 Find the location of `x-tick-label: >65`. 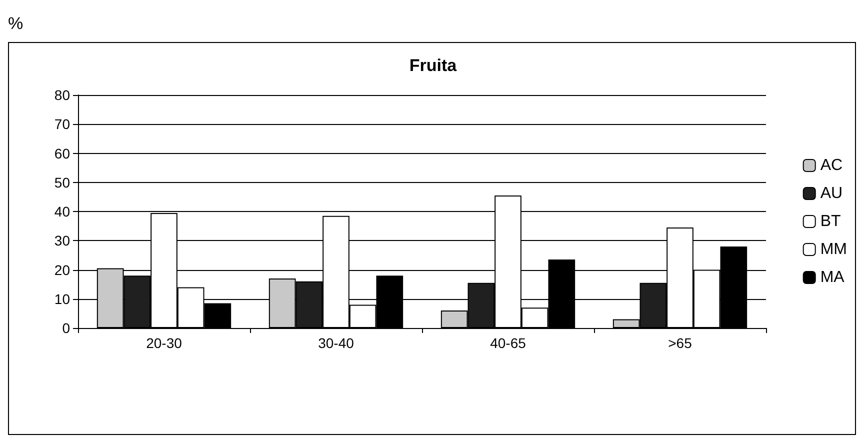

x-tick-label: >65 is located at coordinates (680, 343).